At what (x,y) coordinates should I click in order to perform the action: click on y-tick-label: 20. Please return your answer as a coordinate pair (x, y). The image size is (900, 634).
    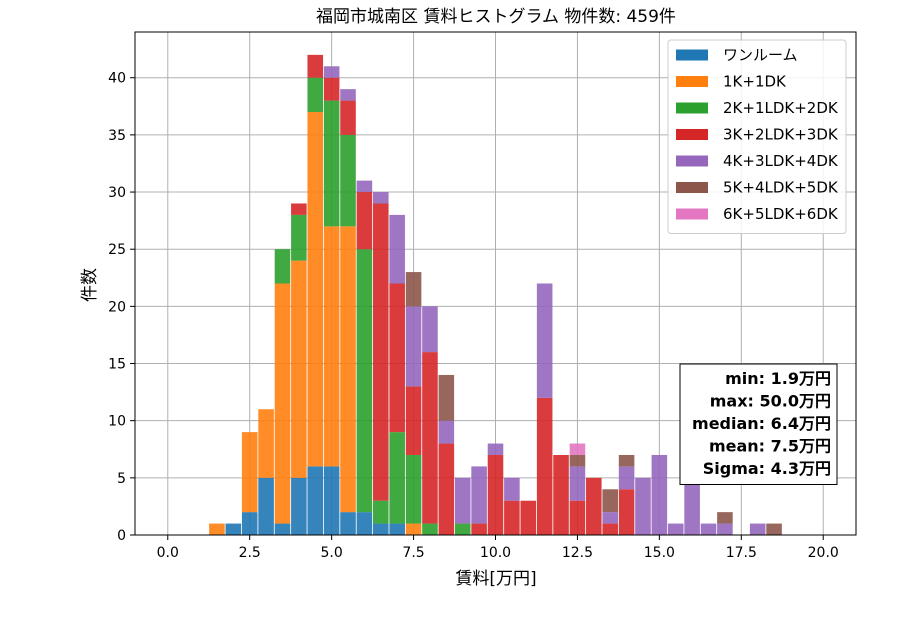
    Looking at the image, I should click on (117, 307).